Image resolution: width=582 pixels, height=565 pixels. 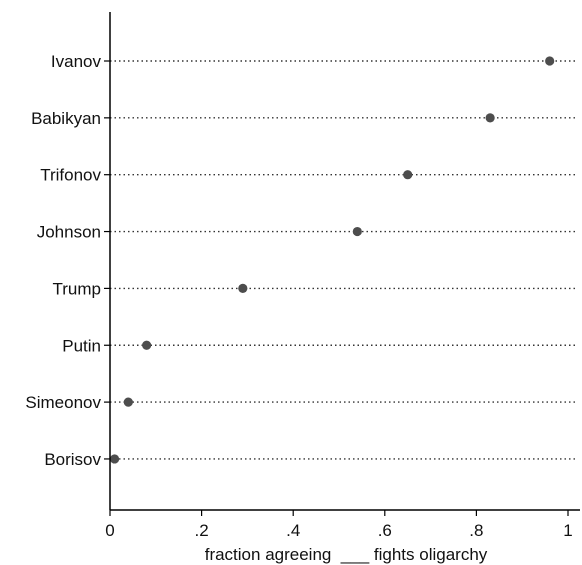 What do you see at coordinates (69, 232) in the screenshot?
I see `category-label-johnson: Johnson` at bounding box center [69, 232].